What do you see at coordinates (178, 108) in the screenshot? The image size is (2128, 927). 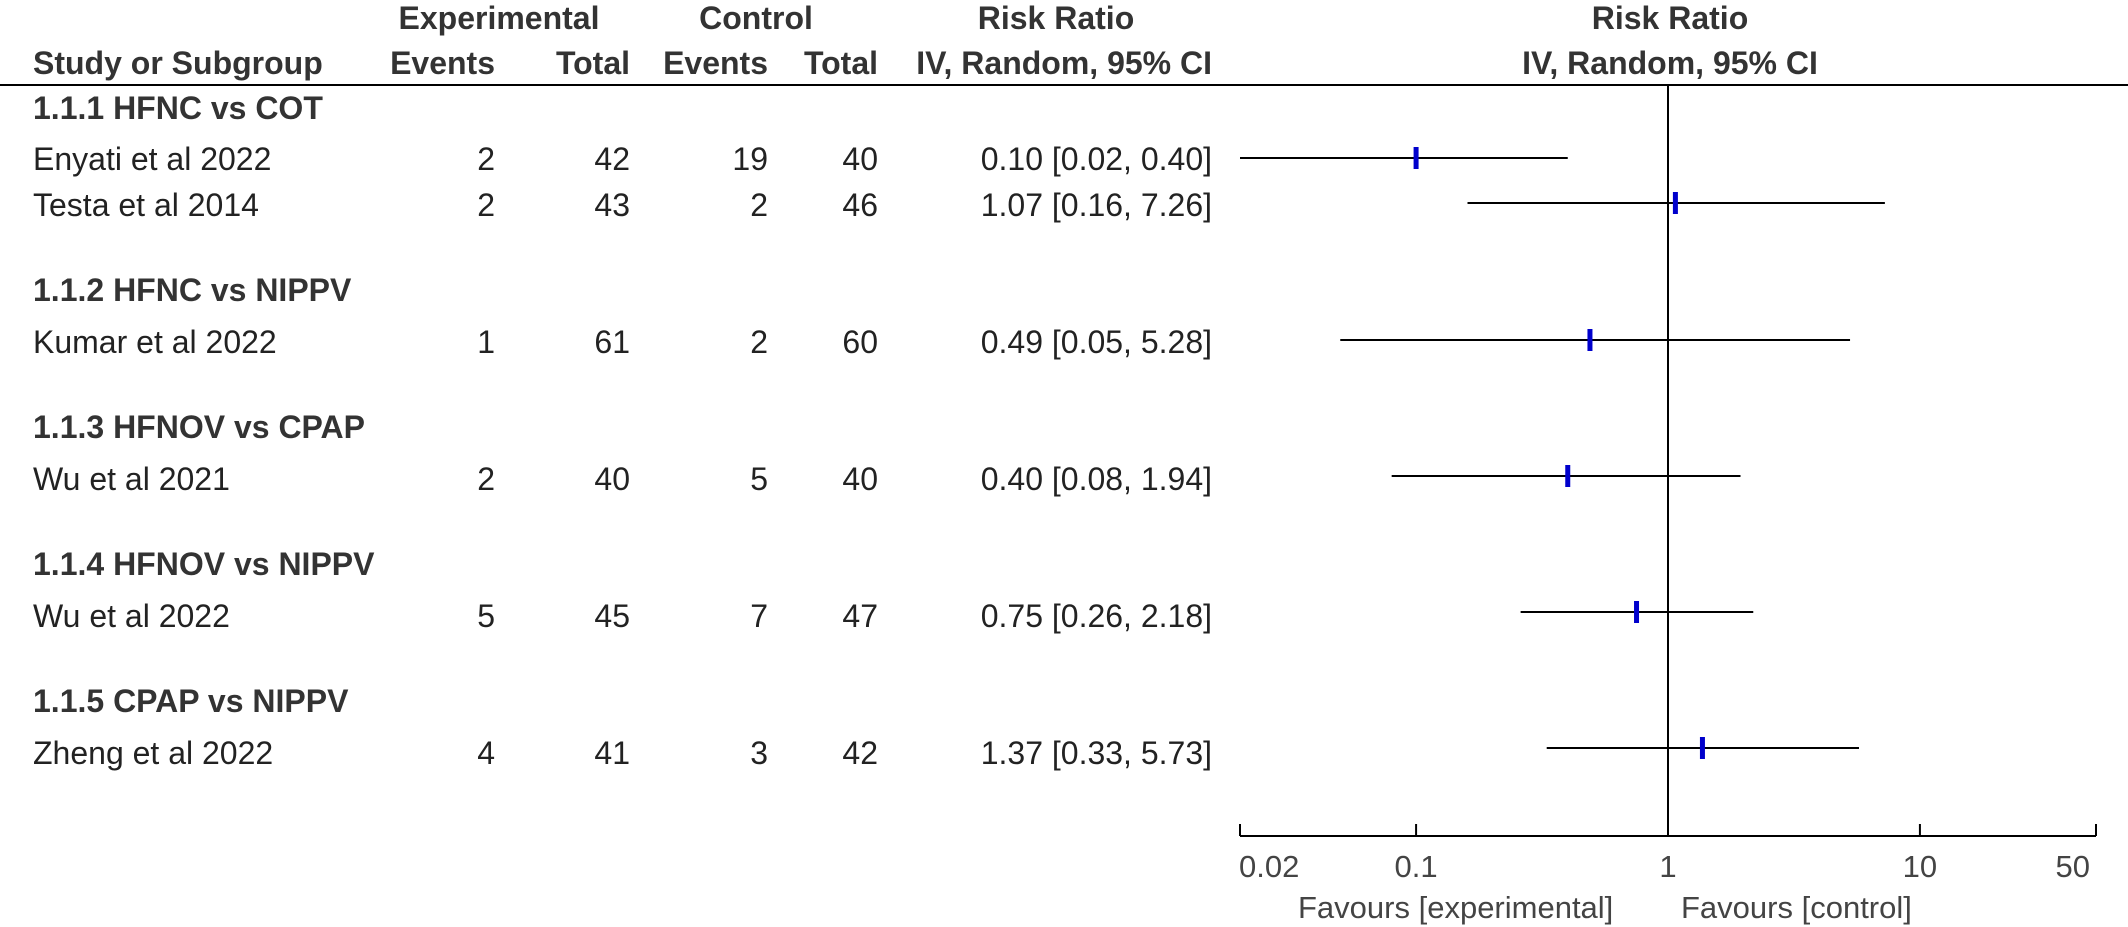 I see `subgroup-heading: 1.1.1 HFNC vs COT` at bounding box center [178, 108].